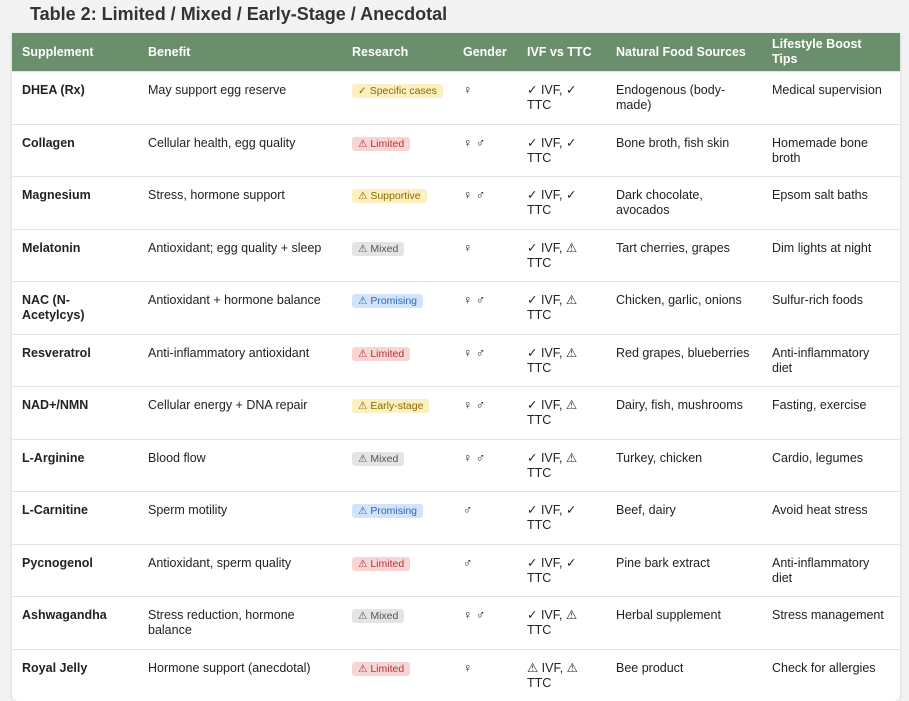  Describe the element at coordinates (240, 518) in the screenshot. I see `benefit-cell: Sperm motility` at that location.